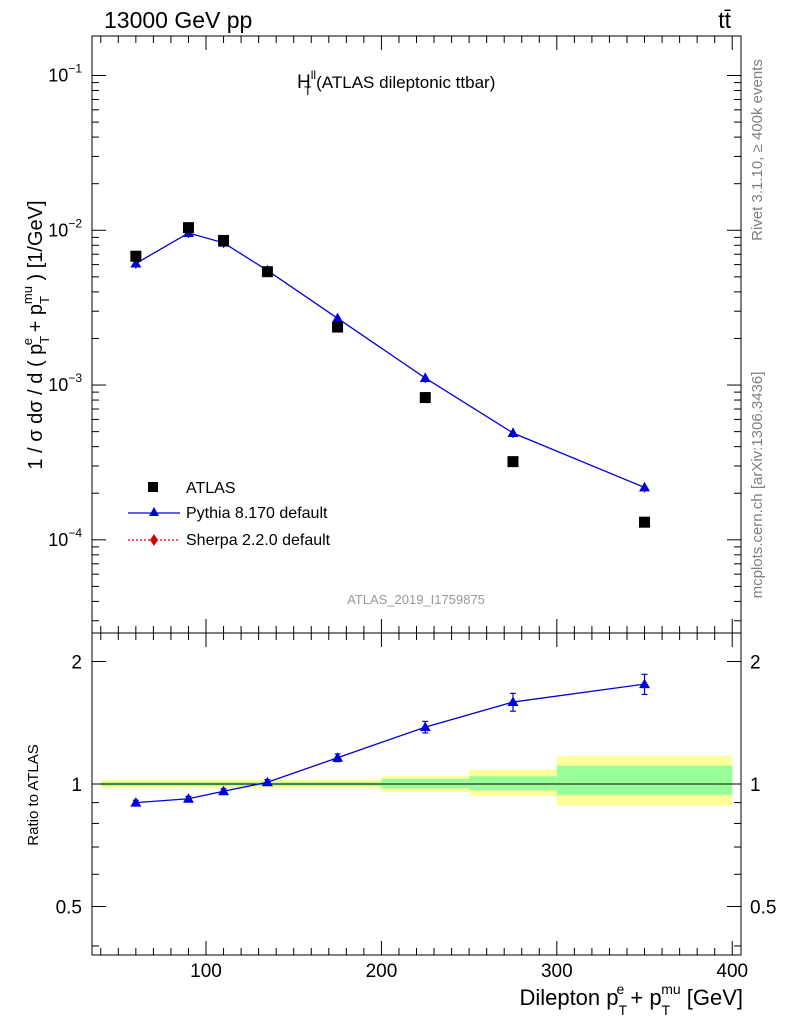 The height and width of the screenshot is (1024, 786). What do you see at coordinates (257, 513) in the screenshot?
I see `legend-label-pythia: Pythia 8.170 default` at bounding box center [257, 513].